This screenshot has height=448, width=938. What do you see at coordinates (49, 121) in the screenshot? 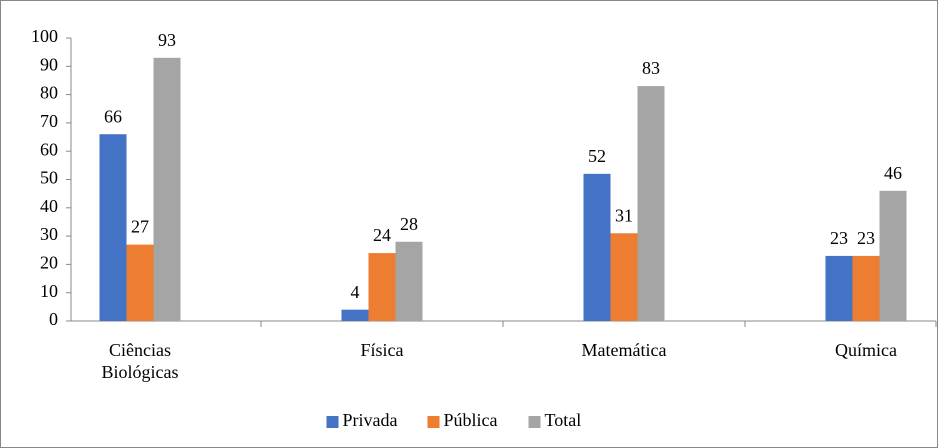
I see `y-tick-label: 70` at bounding box center [49, 121].